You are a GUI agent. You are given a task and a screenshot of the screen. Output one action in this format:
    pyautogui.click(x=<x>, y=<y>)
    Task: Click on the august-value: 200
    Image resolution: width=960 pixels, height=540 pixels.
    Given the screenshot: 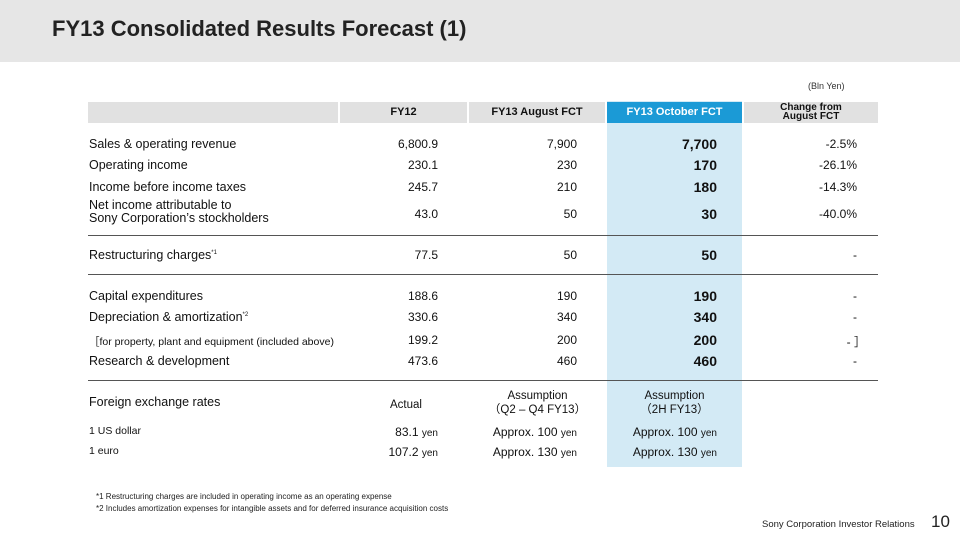 What is the action you would take?
    pyautogui.click(x=566, y=340)
    